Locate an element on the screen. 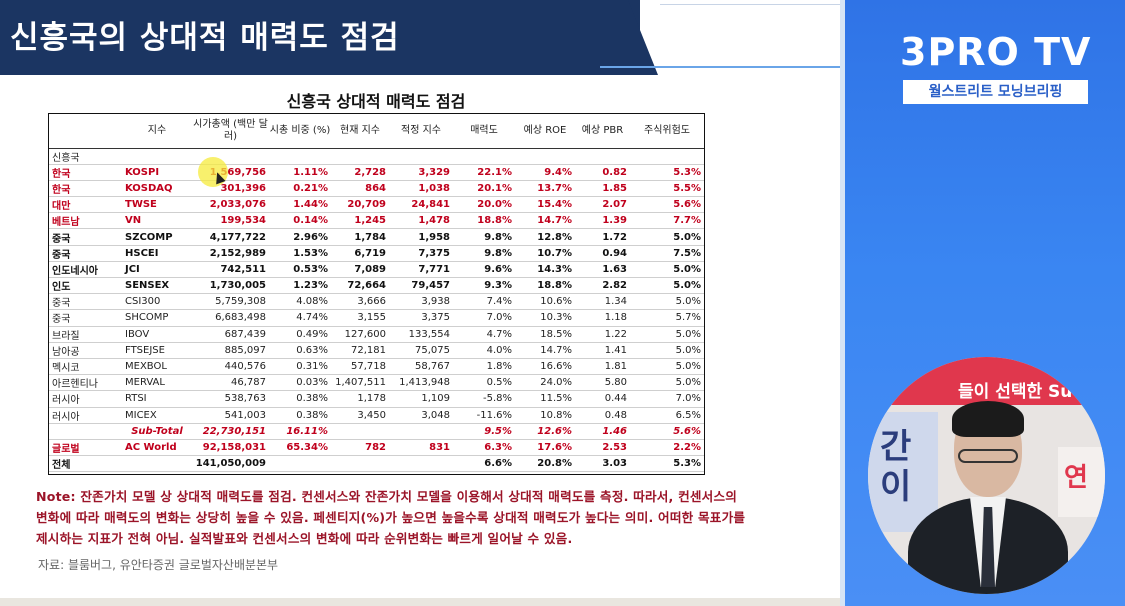  value-cell: 65.34% is located at coordinates (300, 447).